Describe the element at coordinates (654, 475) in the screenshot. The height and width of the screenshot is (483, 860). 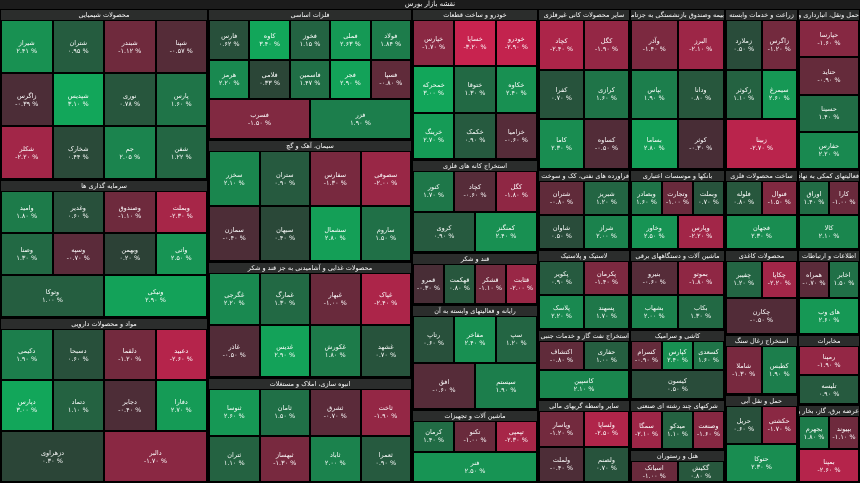
I see `stock-change: -۱.۰۰ %` at that location.